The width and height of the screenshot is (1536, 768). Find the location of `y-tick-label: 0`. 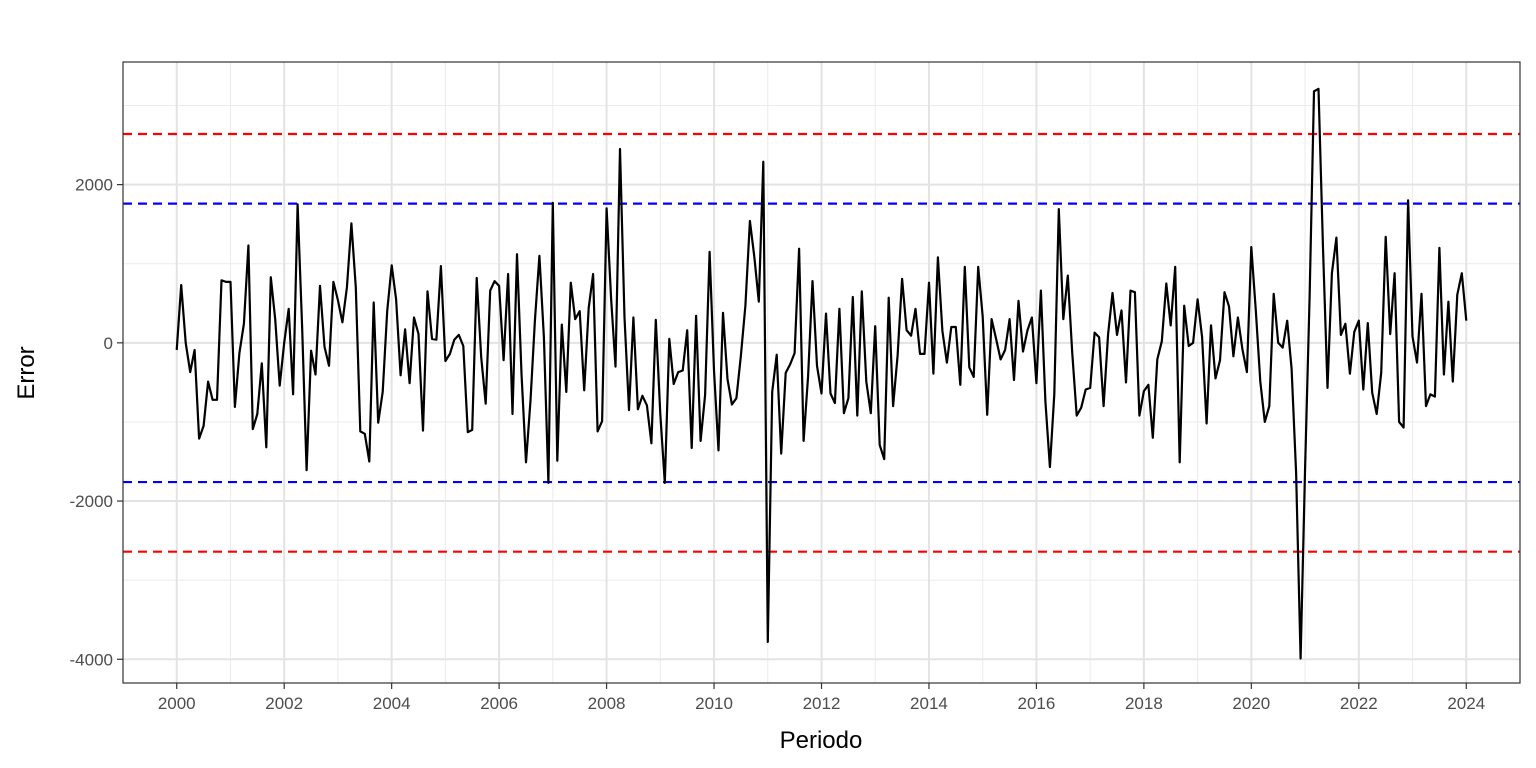

y-tick-label: 0 is located at coordinates (108, 343).